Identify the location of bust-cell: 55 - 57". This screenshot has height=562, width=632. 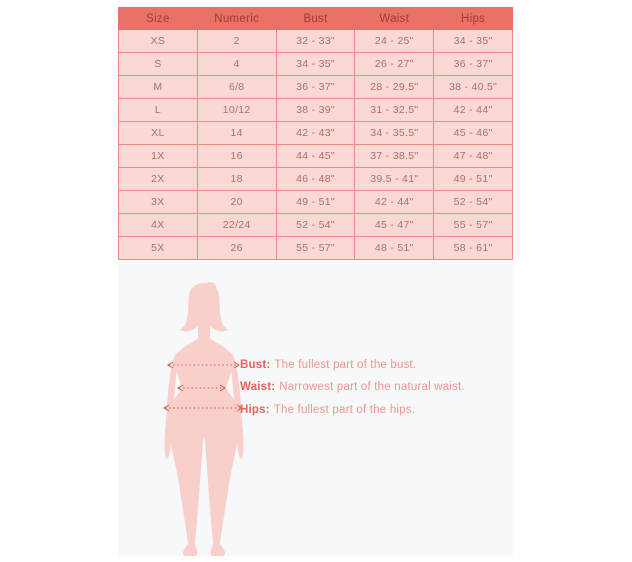
(315, 248).